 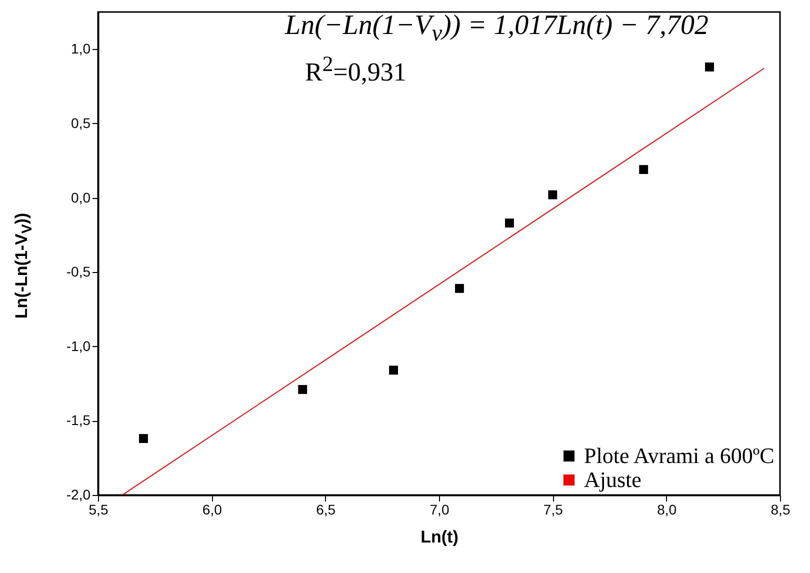 What do you see at coordinates (667, 510) in the screenshot?
I see `x-tick-label: 8,0` at bounding box center [667, 510].